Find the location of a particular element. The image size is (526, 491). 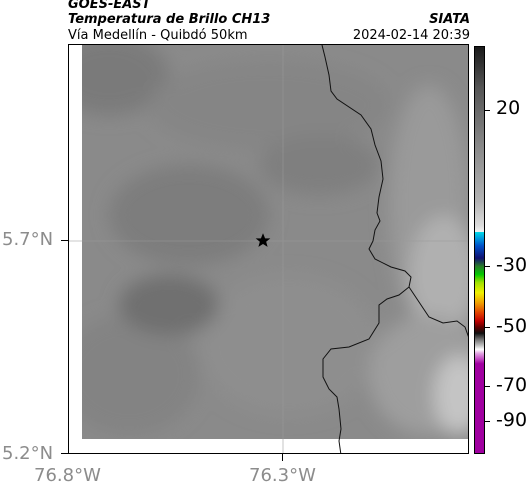

star-icon is located at coordinates (263, 240).